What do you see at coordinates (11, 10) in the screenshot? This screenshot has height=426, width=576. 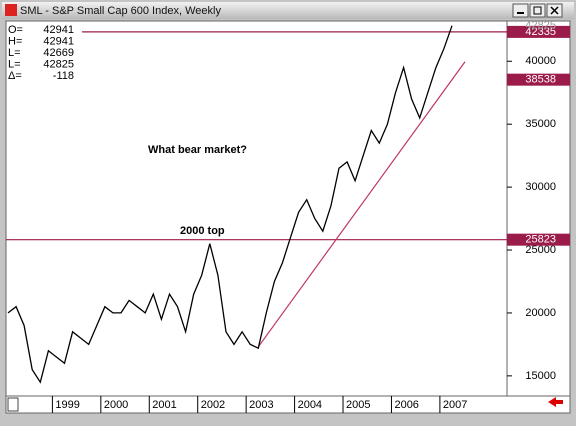 I see `app-icon` at bounding box center [11, 10].